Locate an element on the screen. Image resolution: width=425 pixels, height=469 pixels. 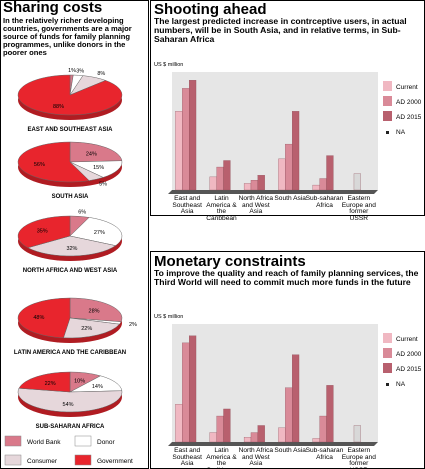
slice-label: 56% is located at coordinates (39, 165).